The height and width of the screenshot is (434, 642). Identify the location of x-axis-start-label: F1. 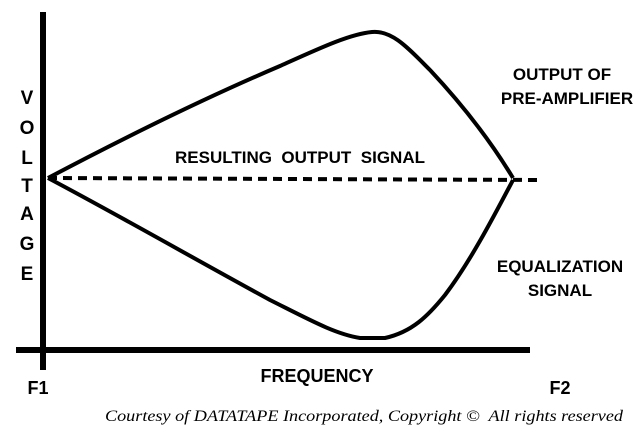
(37, 388).